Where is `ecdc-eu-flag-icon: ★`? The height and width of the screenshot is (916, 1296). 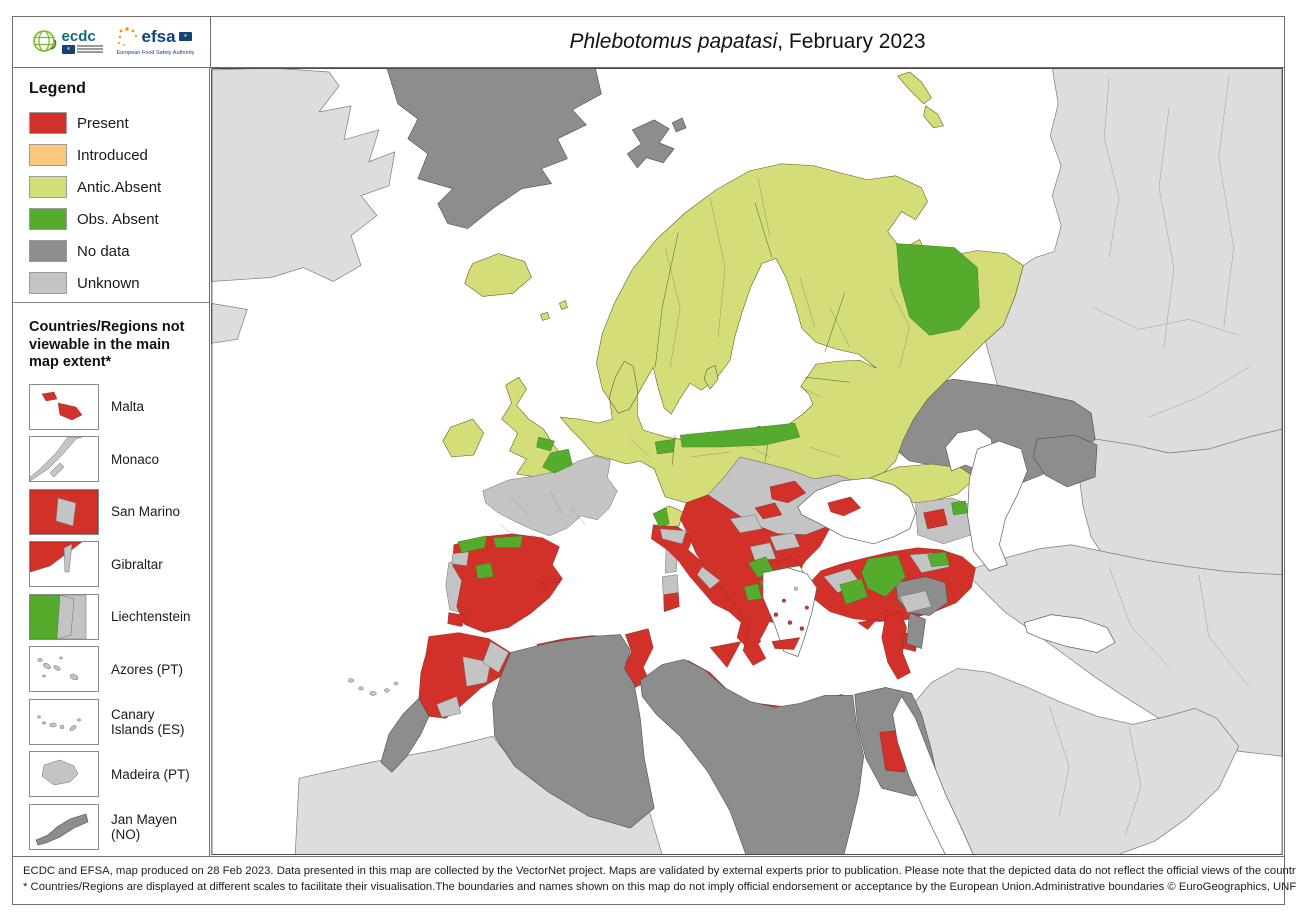
ecdc-eu-flag-icon: ★ is located at coordinates (68, 49).